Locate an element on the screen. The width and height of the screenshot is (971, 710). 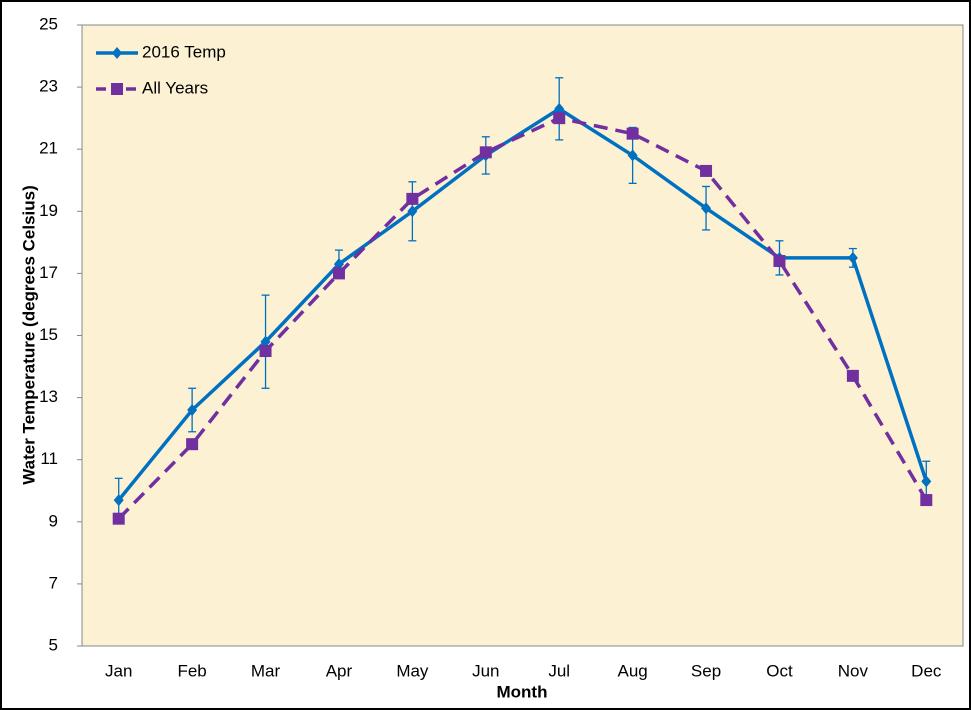
y-tick-label: 19 is located at coordinates (48, 210).